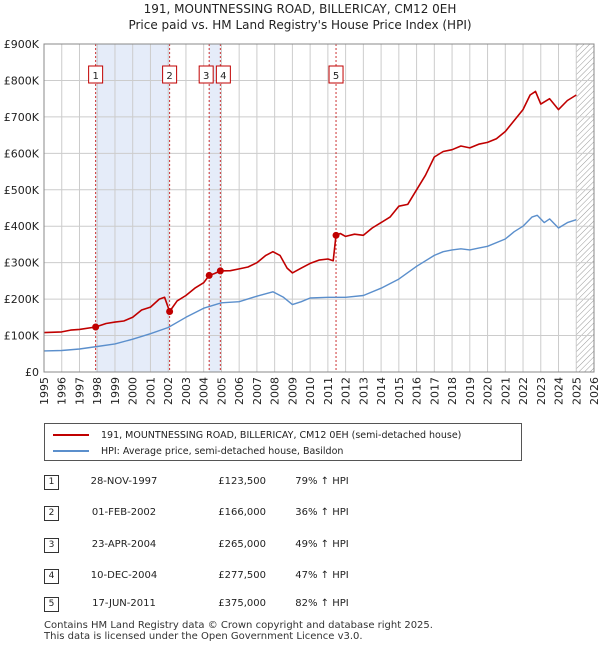 Image resolution: width=600 pixels, height=650 pixels. What do you see at coordinates (168, 391) in the screenshot?
I see `x-tick-label: 2002` at bounding box center [168, 391].